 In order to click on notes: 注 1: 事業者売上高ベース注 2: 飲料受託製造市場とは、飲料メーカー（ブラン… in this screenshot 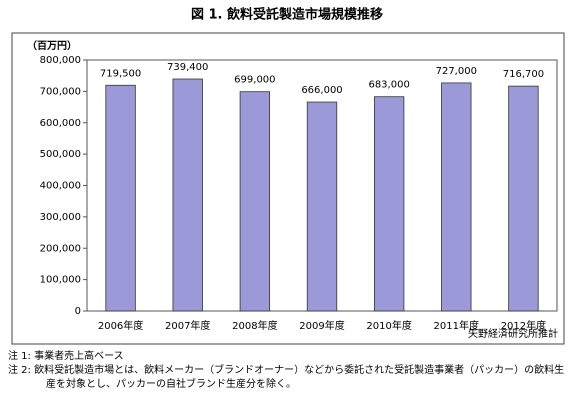, I will do `click(288, 371)`.